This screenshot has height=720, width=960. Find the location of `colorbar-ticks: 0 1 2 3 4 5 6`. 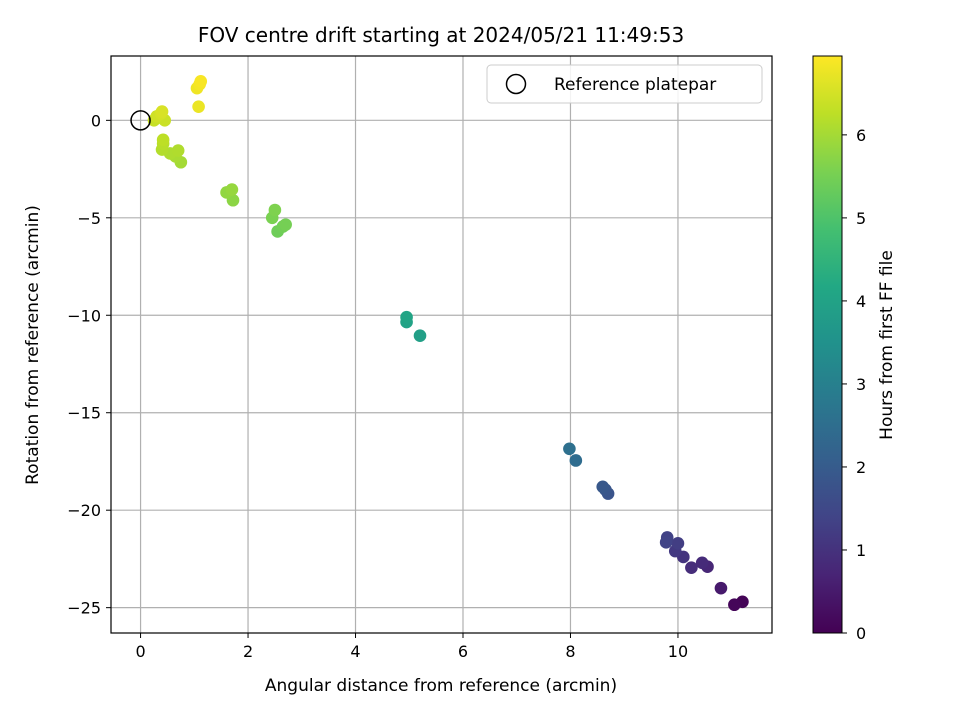

colorbar-ticks: 0 1 2 3 4 5 6 is located at coordinates (854, 384).